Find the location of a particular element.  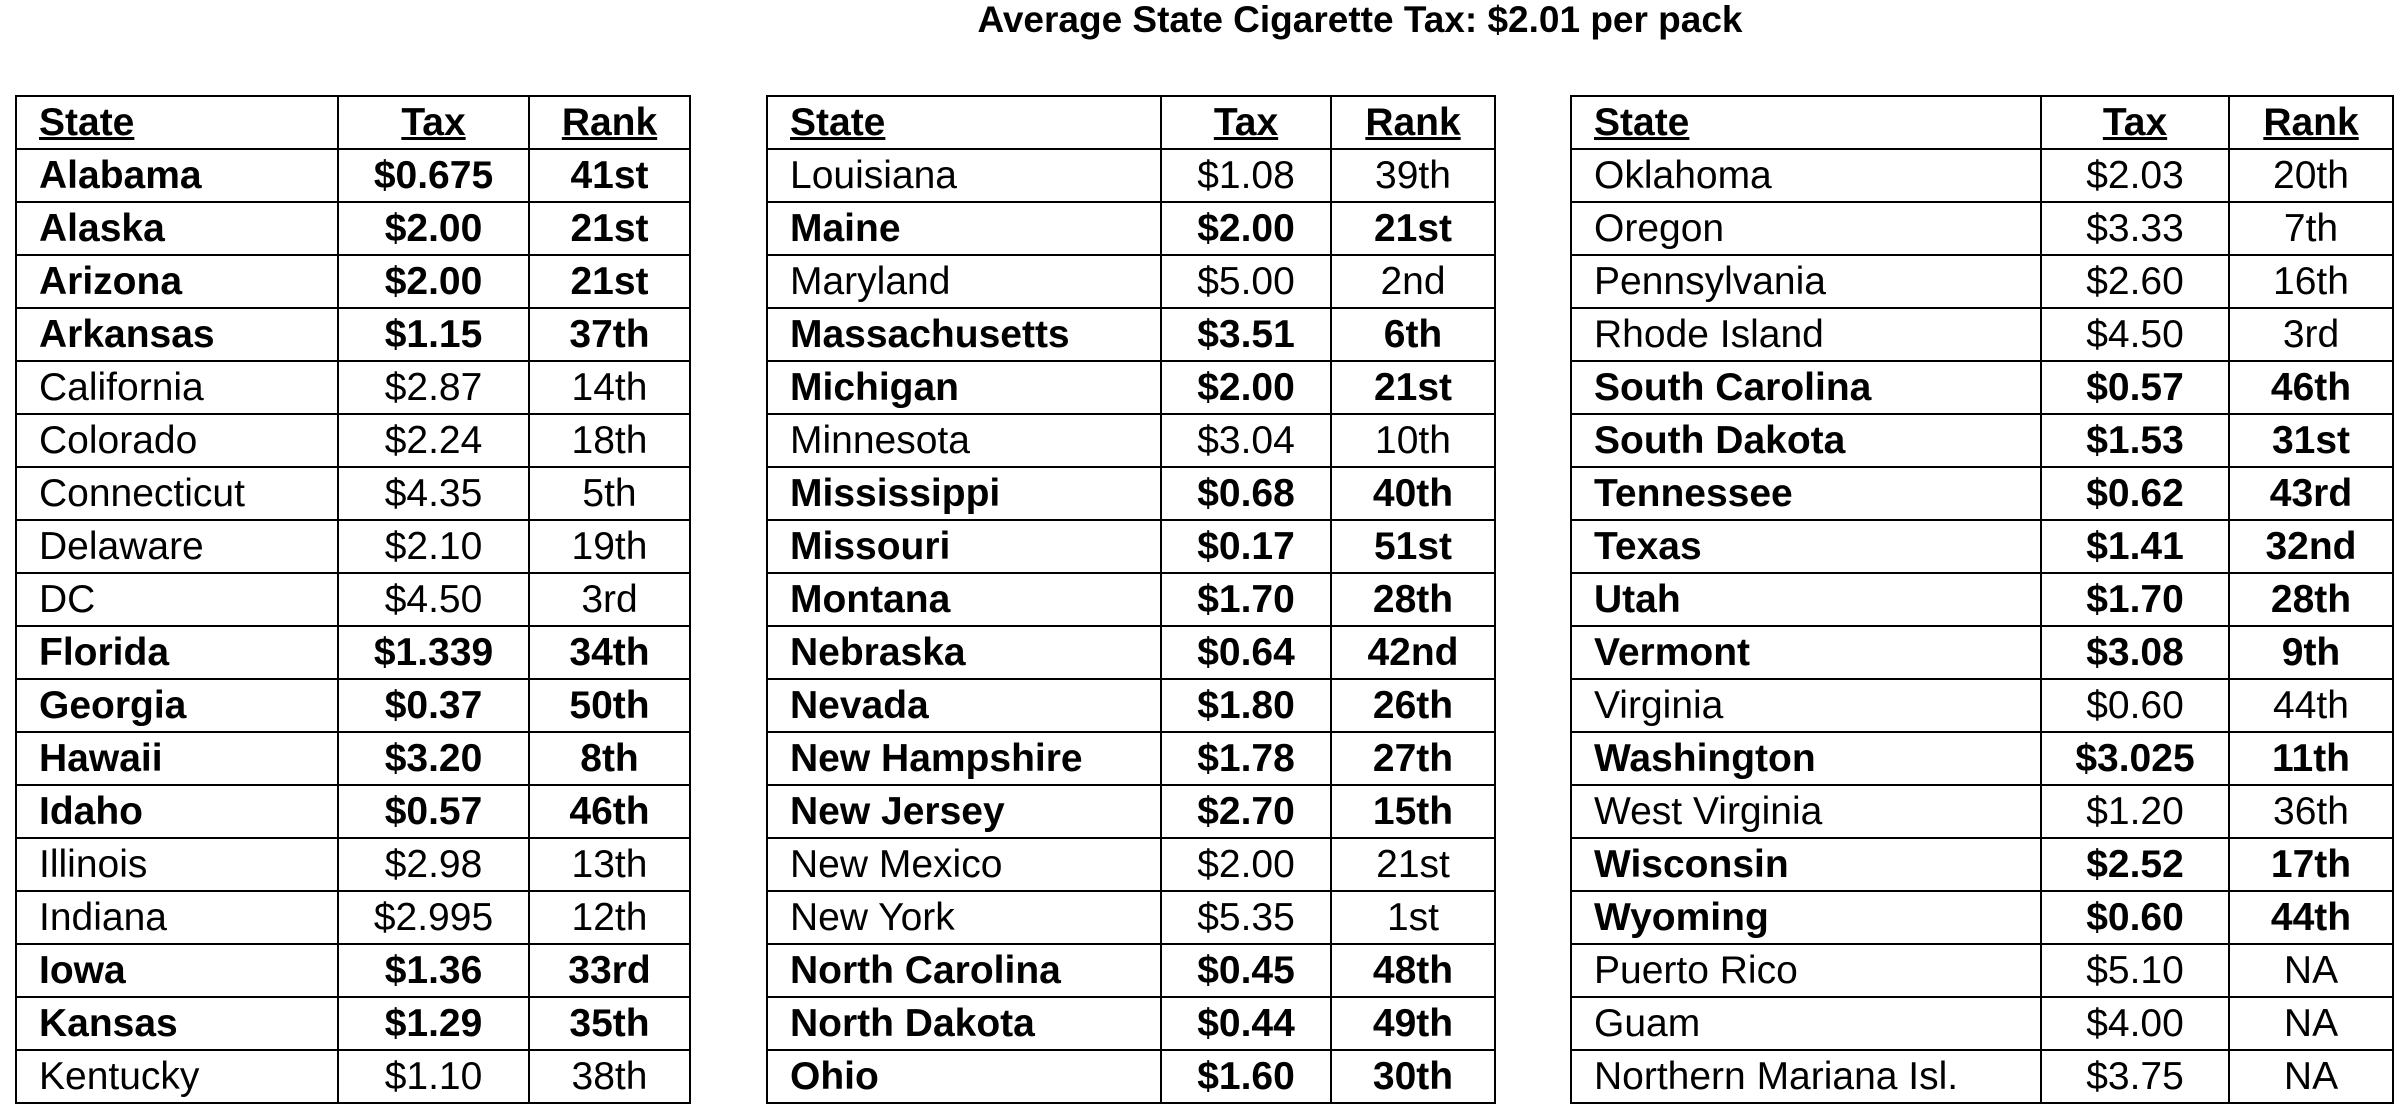

rank-cell: 35th is located at coordinates (609, 1023).